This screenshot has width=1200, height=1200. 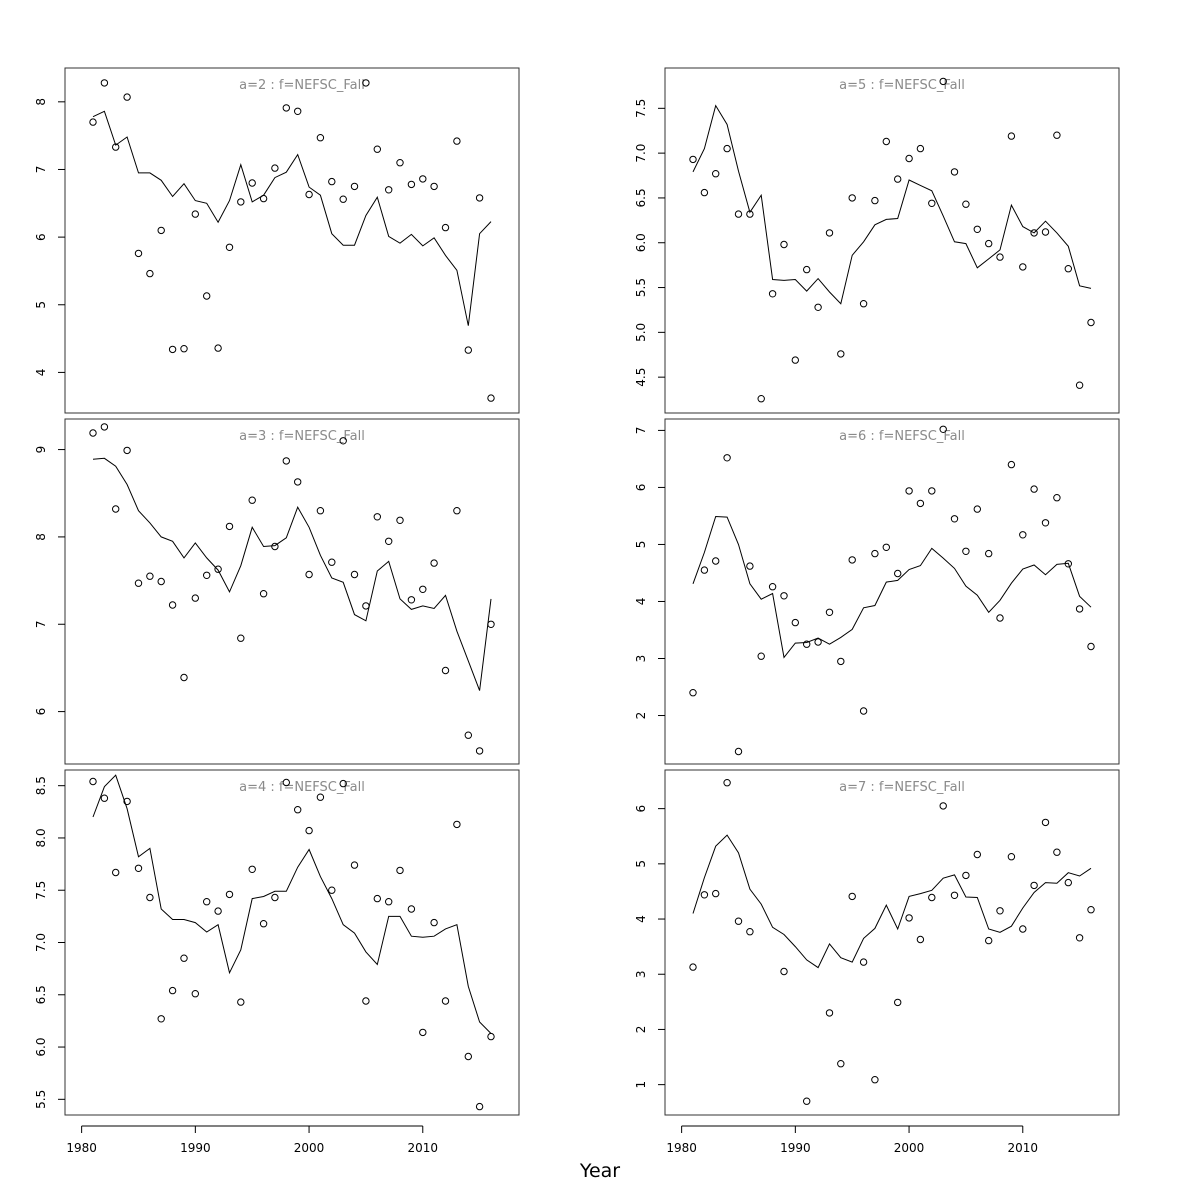 What do you see at coordinates (641, 153) in the screenshot?
I see `y-tick-label: 7.0` at bounding box center [641, 153].